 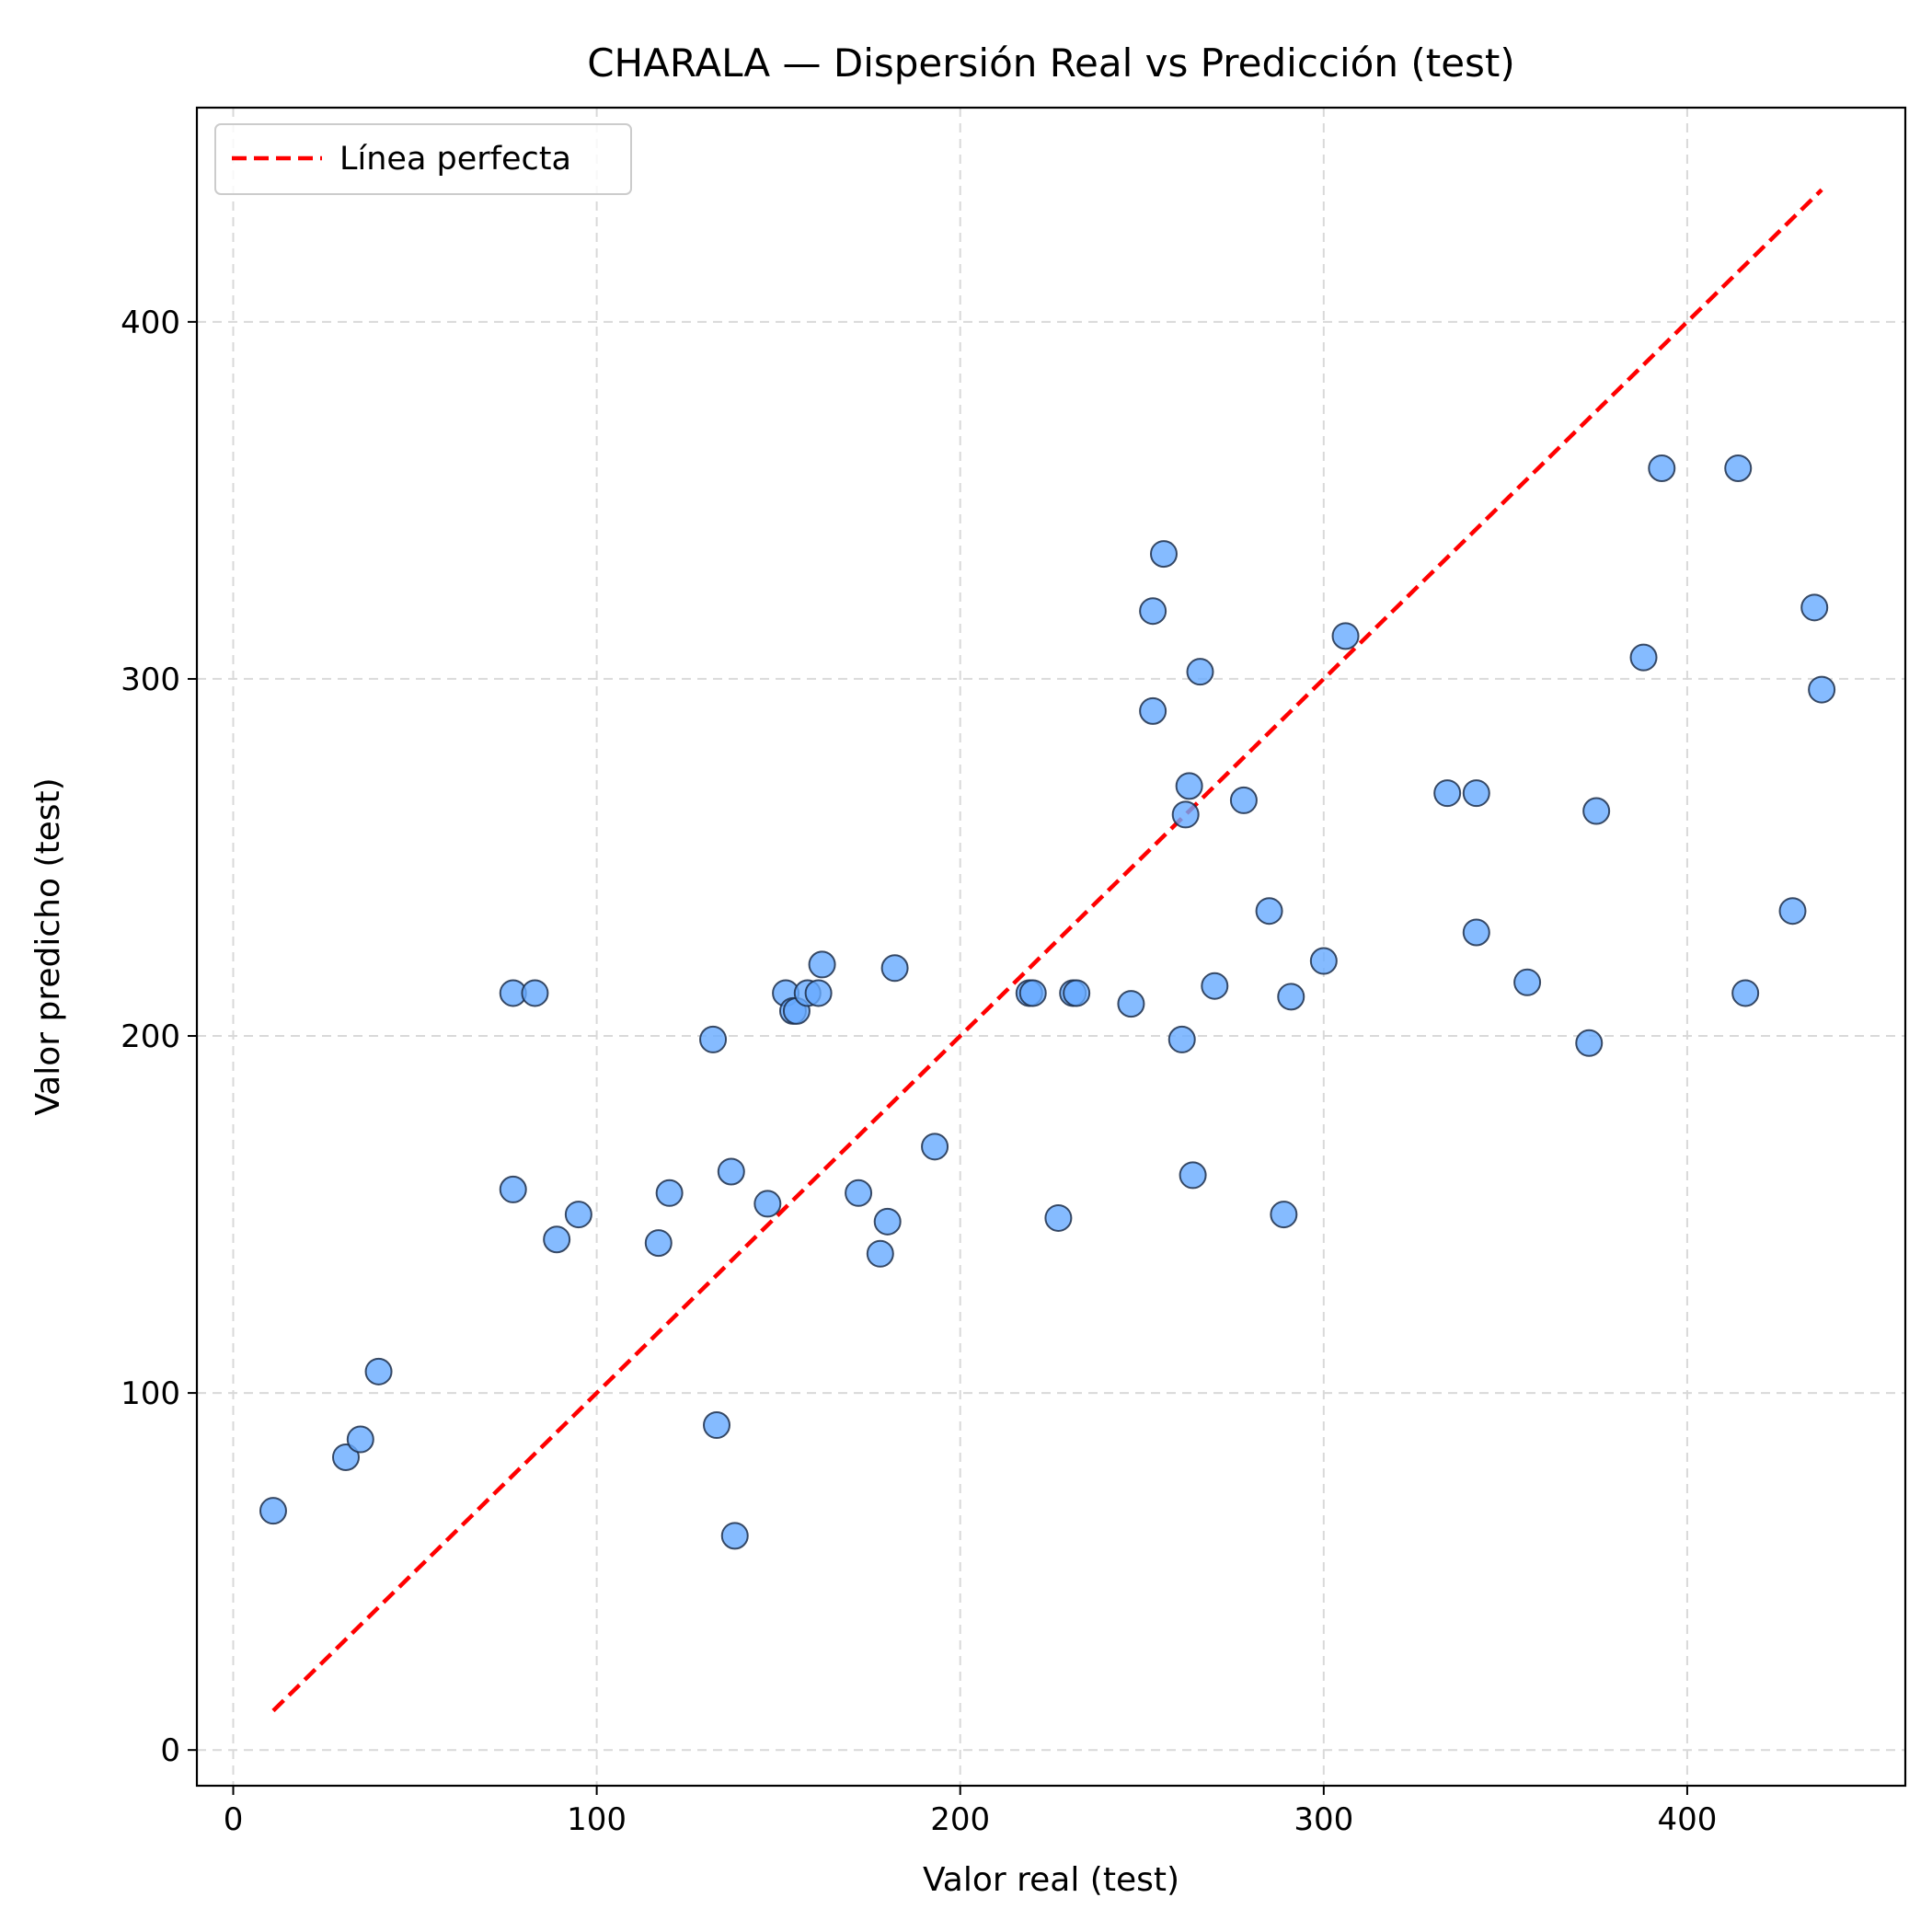 What do you see at coordinates (960, 1819) in the screenshot?
I see `x-tick-label: 200` at bounding box center [960, 1819].